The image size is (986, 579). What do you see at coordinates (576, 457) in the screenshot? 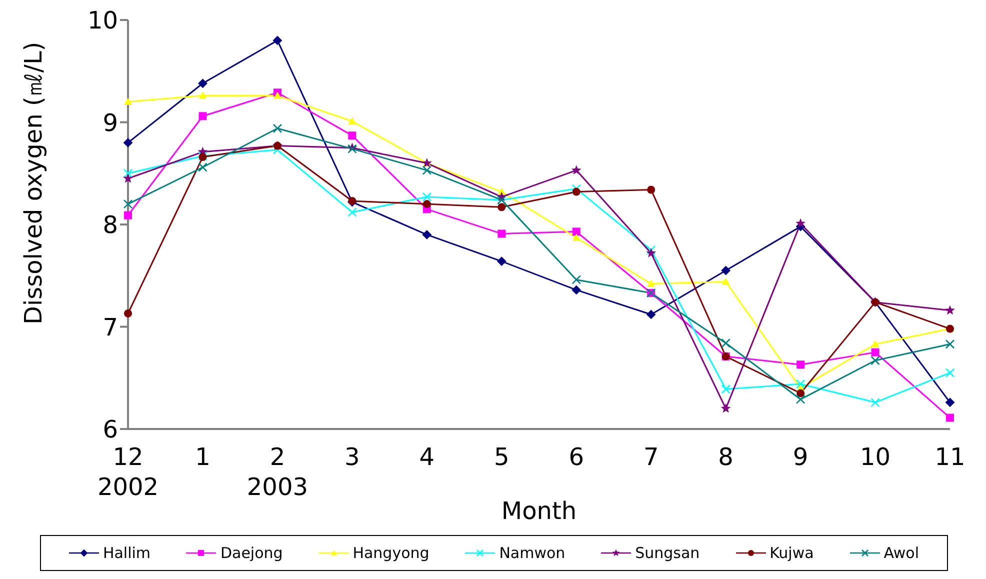
I see `x-tick-label: 6` at bounding box center [576, 457].